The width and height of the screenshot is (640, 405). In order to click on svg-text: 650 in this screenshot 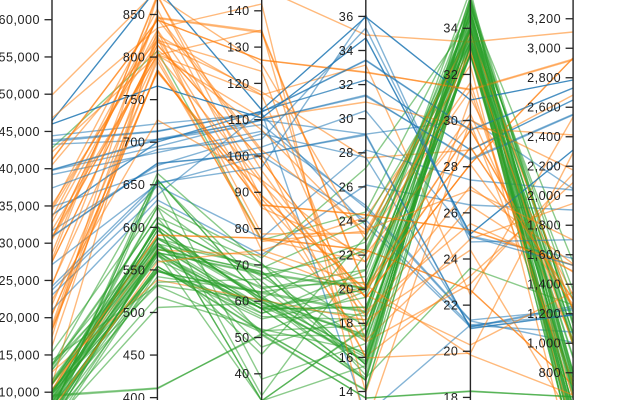, I will do `click(134, 185)`.